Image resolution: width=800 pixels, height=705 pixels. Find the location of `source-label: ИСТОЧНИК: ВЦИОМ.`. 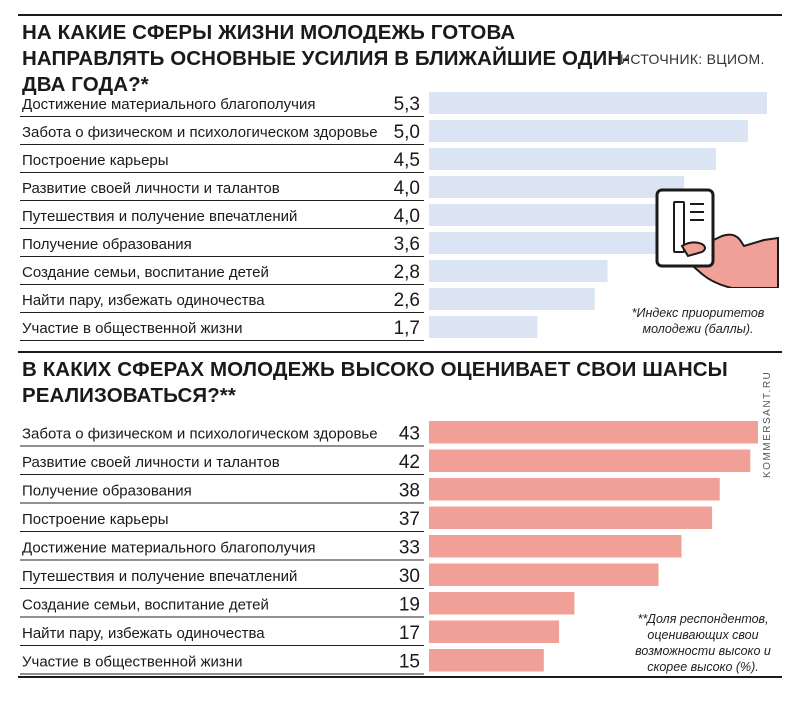

source-label: ИСТОЧНИК: ВЦИОМ. is located at coordinates (692, 59).